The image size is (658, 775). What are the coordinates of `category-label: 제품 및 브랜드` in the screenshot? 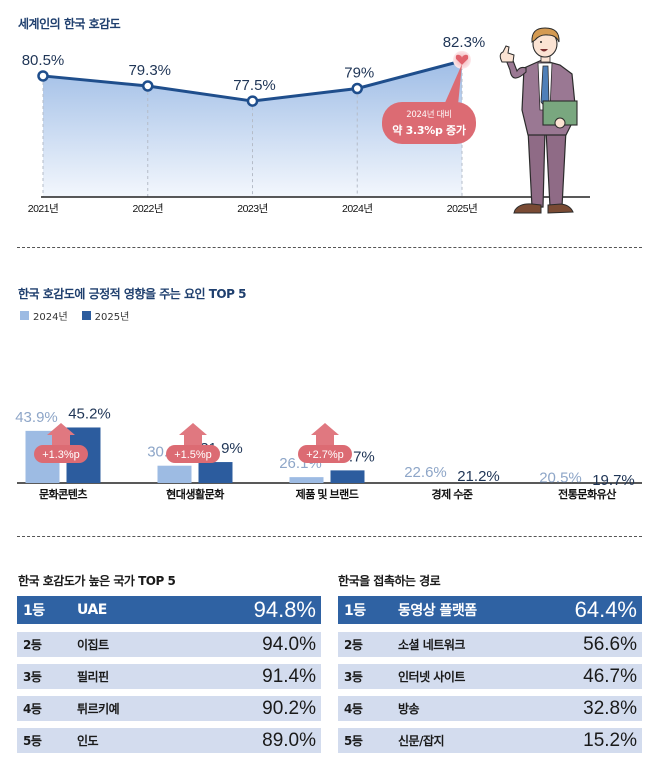 It's located at (327, 494).